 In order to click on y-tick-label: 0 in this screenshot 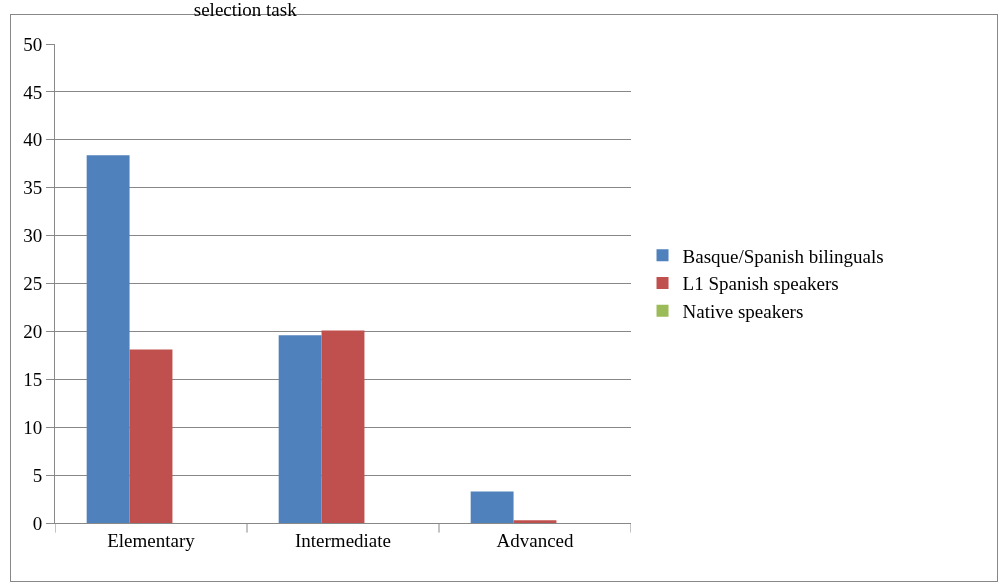, I will do `click(37, 523)`.